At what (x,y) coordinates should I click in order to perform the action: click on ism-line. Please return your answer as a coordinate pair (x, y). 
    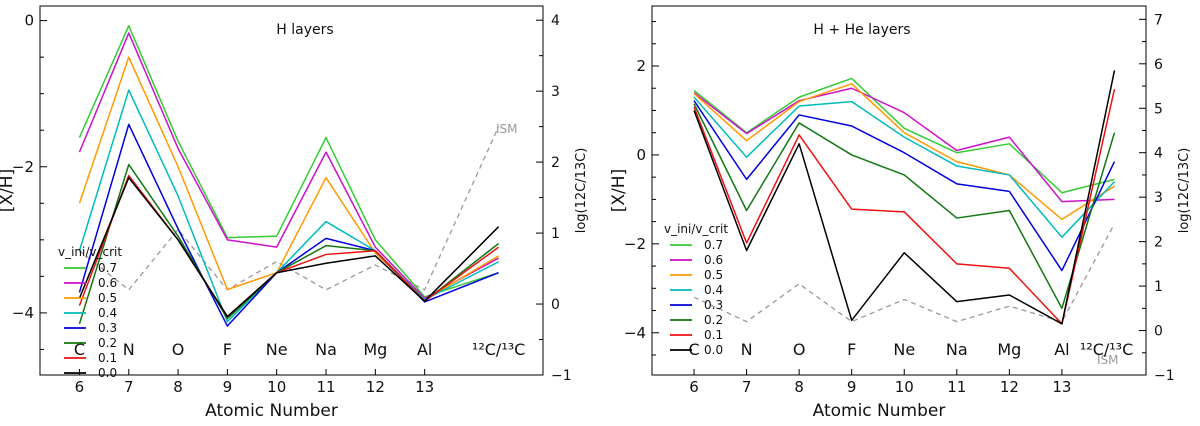
    Looking at the image, I should click on (904, 273).